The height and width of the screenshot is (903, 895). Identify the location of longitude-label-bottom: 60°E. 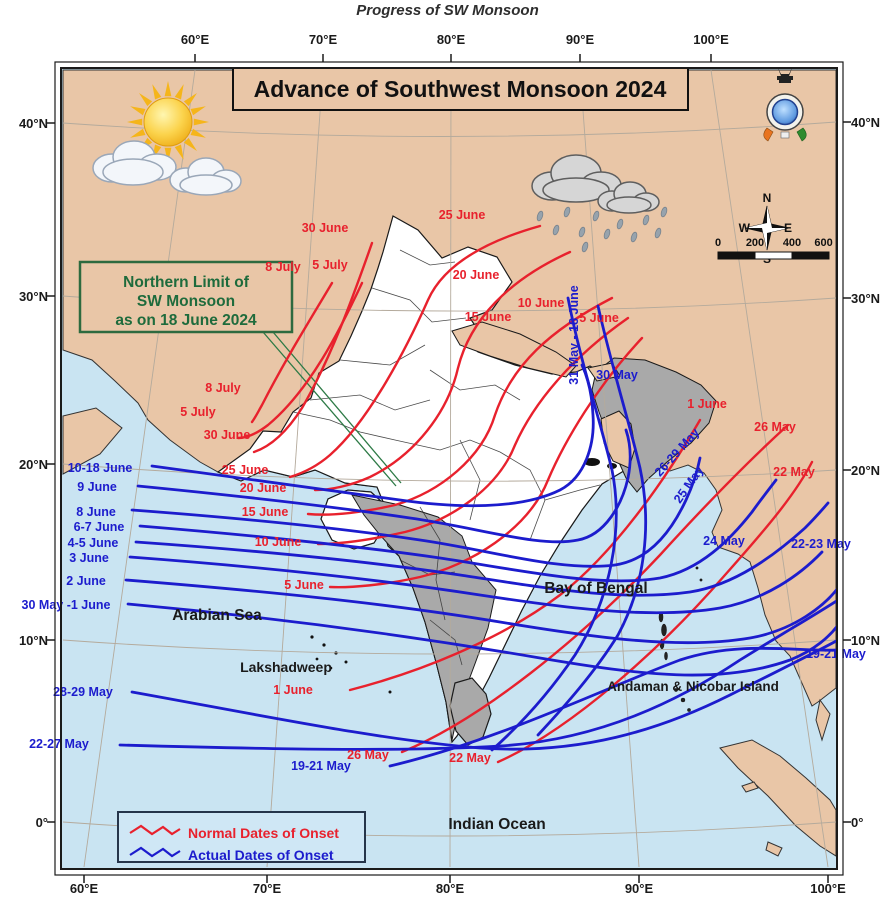
(84, 888).